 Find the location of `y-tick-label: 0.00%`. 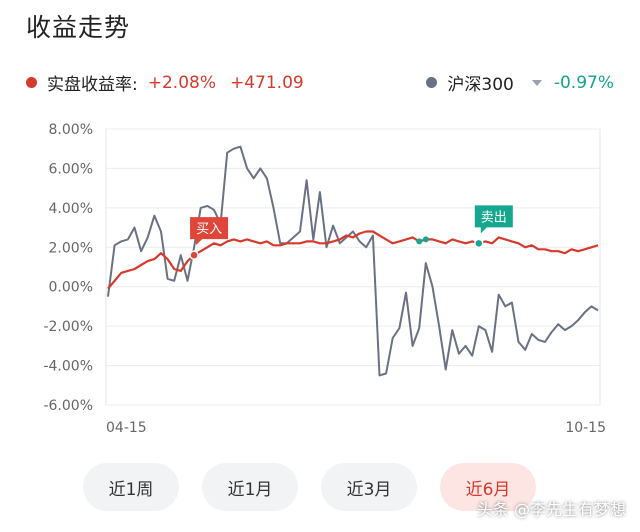

y-tick-label: 0.00% is located at coordinates (71, 288).